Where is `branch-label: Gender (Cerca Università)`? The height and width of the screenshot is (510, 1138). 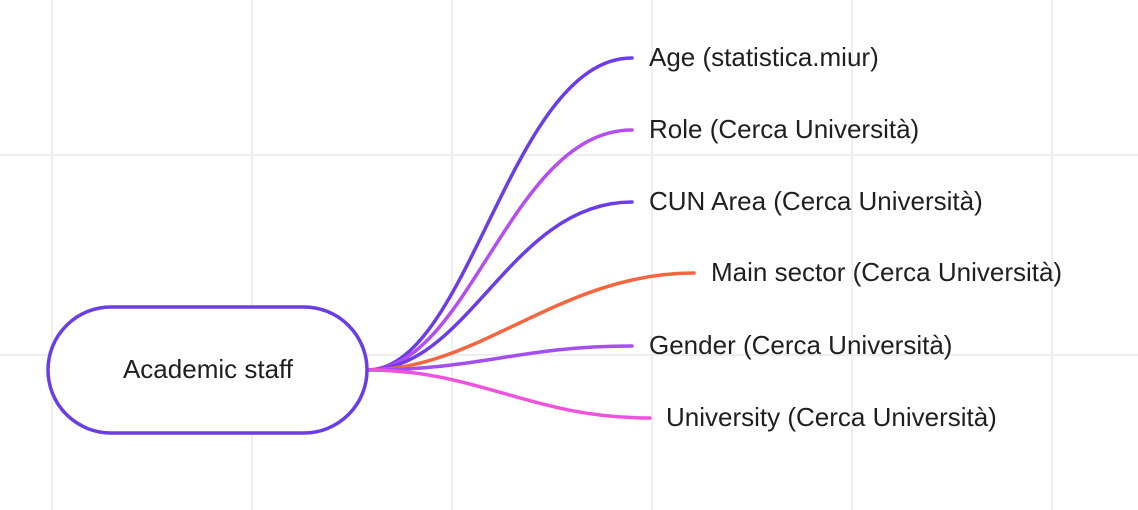
branch-label: Gender (Cerca Università) is located at coordinates (800, 345).